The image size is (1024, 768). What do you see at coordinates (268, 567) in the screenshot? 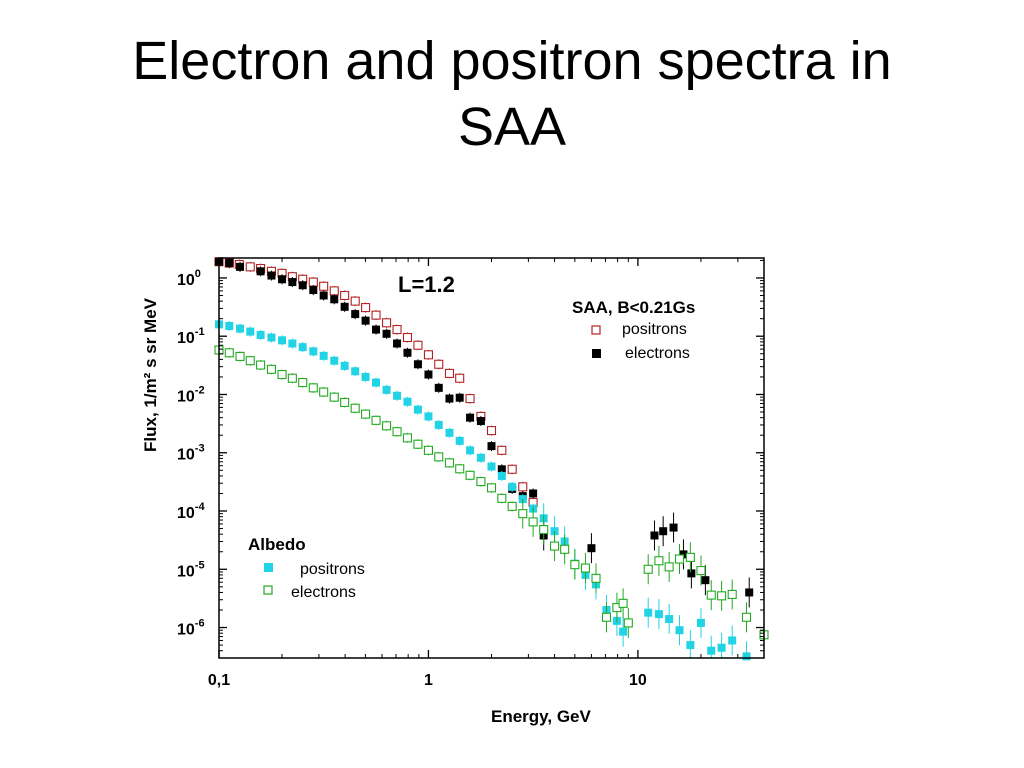
I see `legend-albedo-positrons-marker` at bounding box center [268, 567].